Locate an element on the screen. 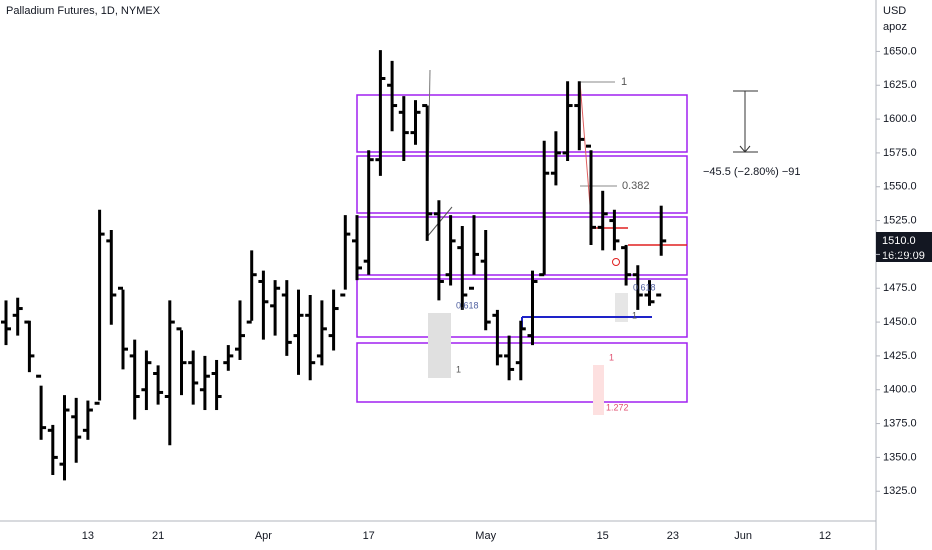 Image resolution: width=932 pixels, height=550 pixels. annotation: −45.5 (−2.80%) −91 is located at coordinates (752, 172).